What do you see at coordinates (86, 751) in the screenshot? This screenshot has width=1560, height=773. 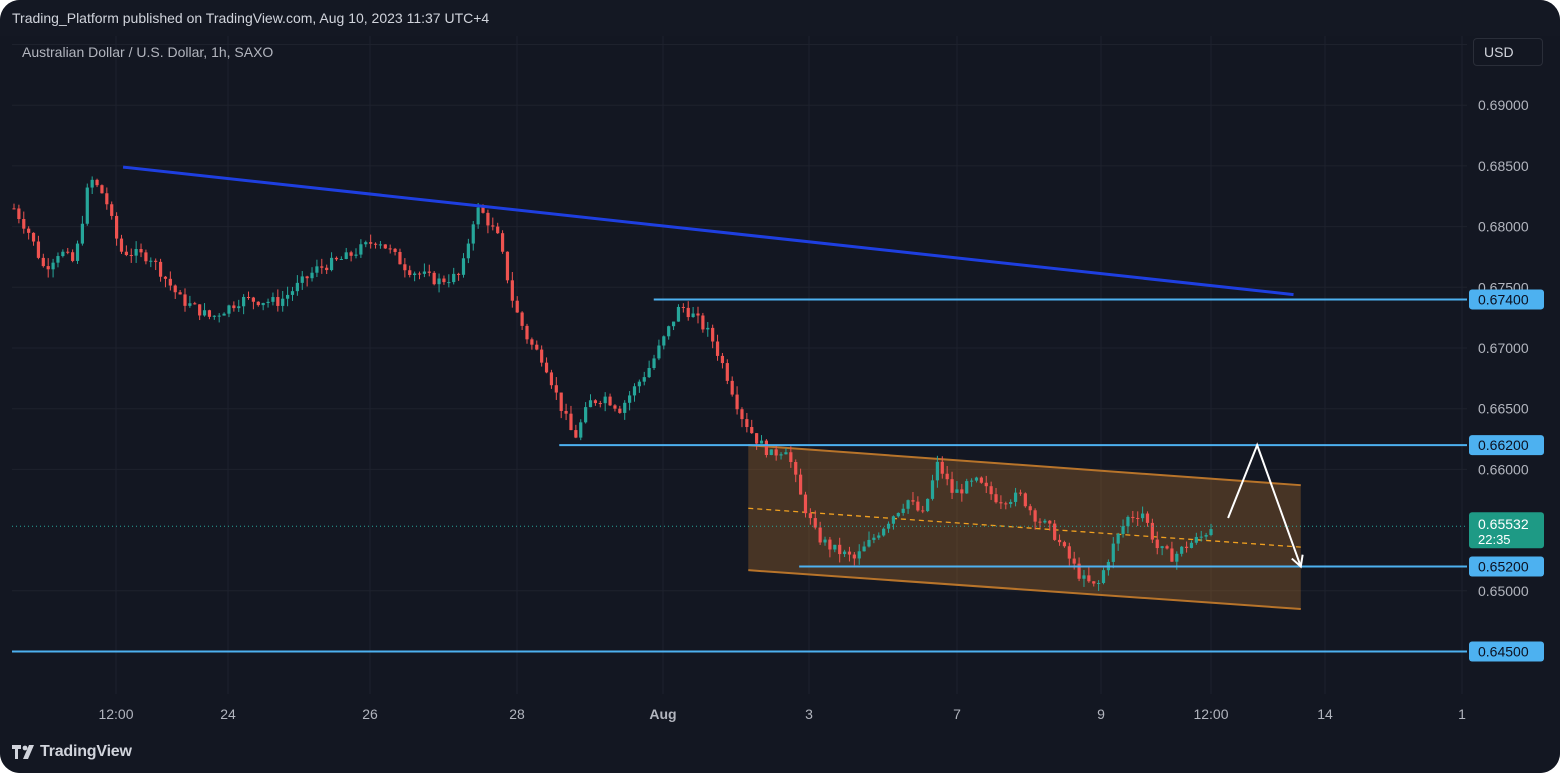 I see `tradingview-brand: TradingView` at bounding box center [86, 751].